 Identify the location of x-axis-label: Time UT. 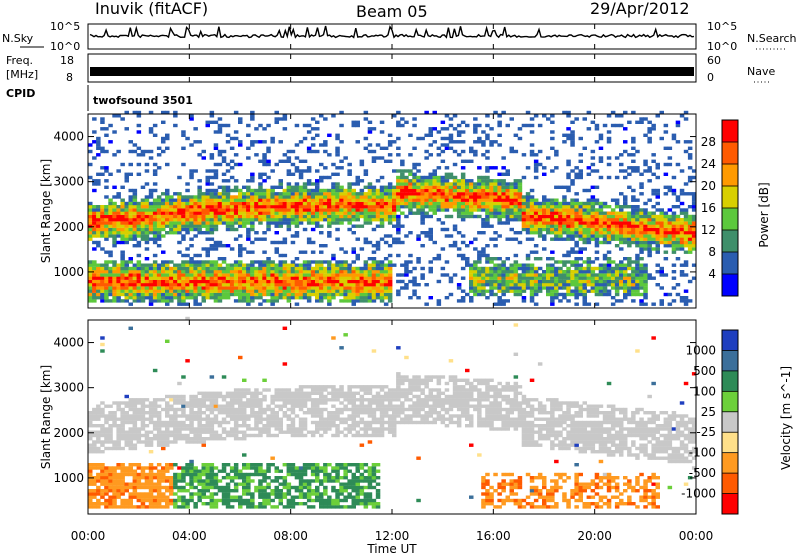
(391, 548).